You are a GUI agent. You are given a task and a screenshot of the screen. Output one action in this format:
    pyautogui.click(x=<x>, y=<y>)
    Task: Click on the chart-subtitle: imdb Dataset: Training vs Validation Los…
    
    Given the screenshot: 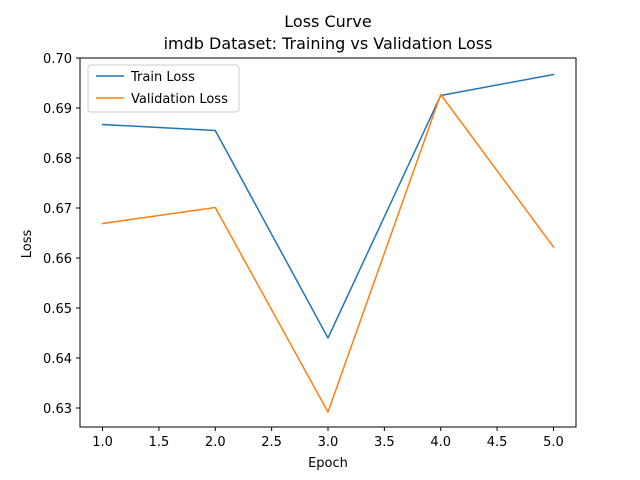 What is the action you would take?
    pyautogui.click(x=328, y=43)
    